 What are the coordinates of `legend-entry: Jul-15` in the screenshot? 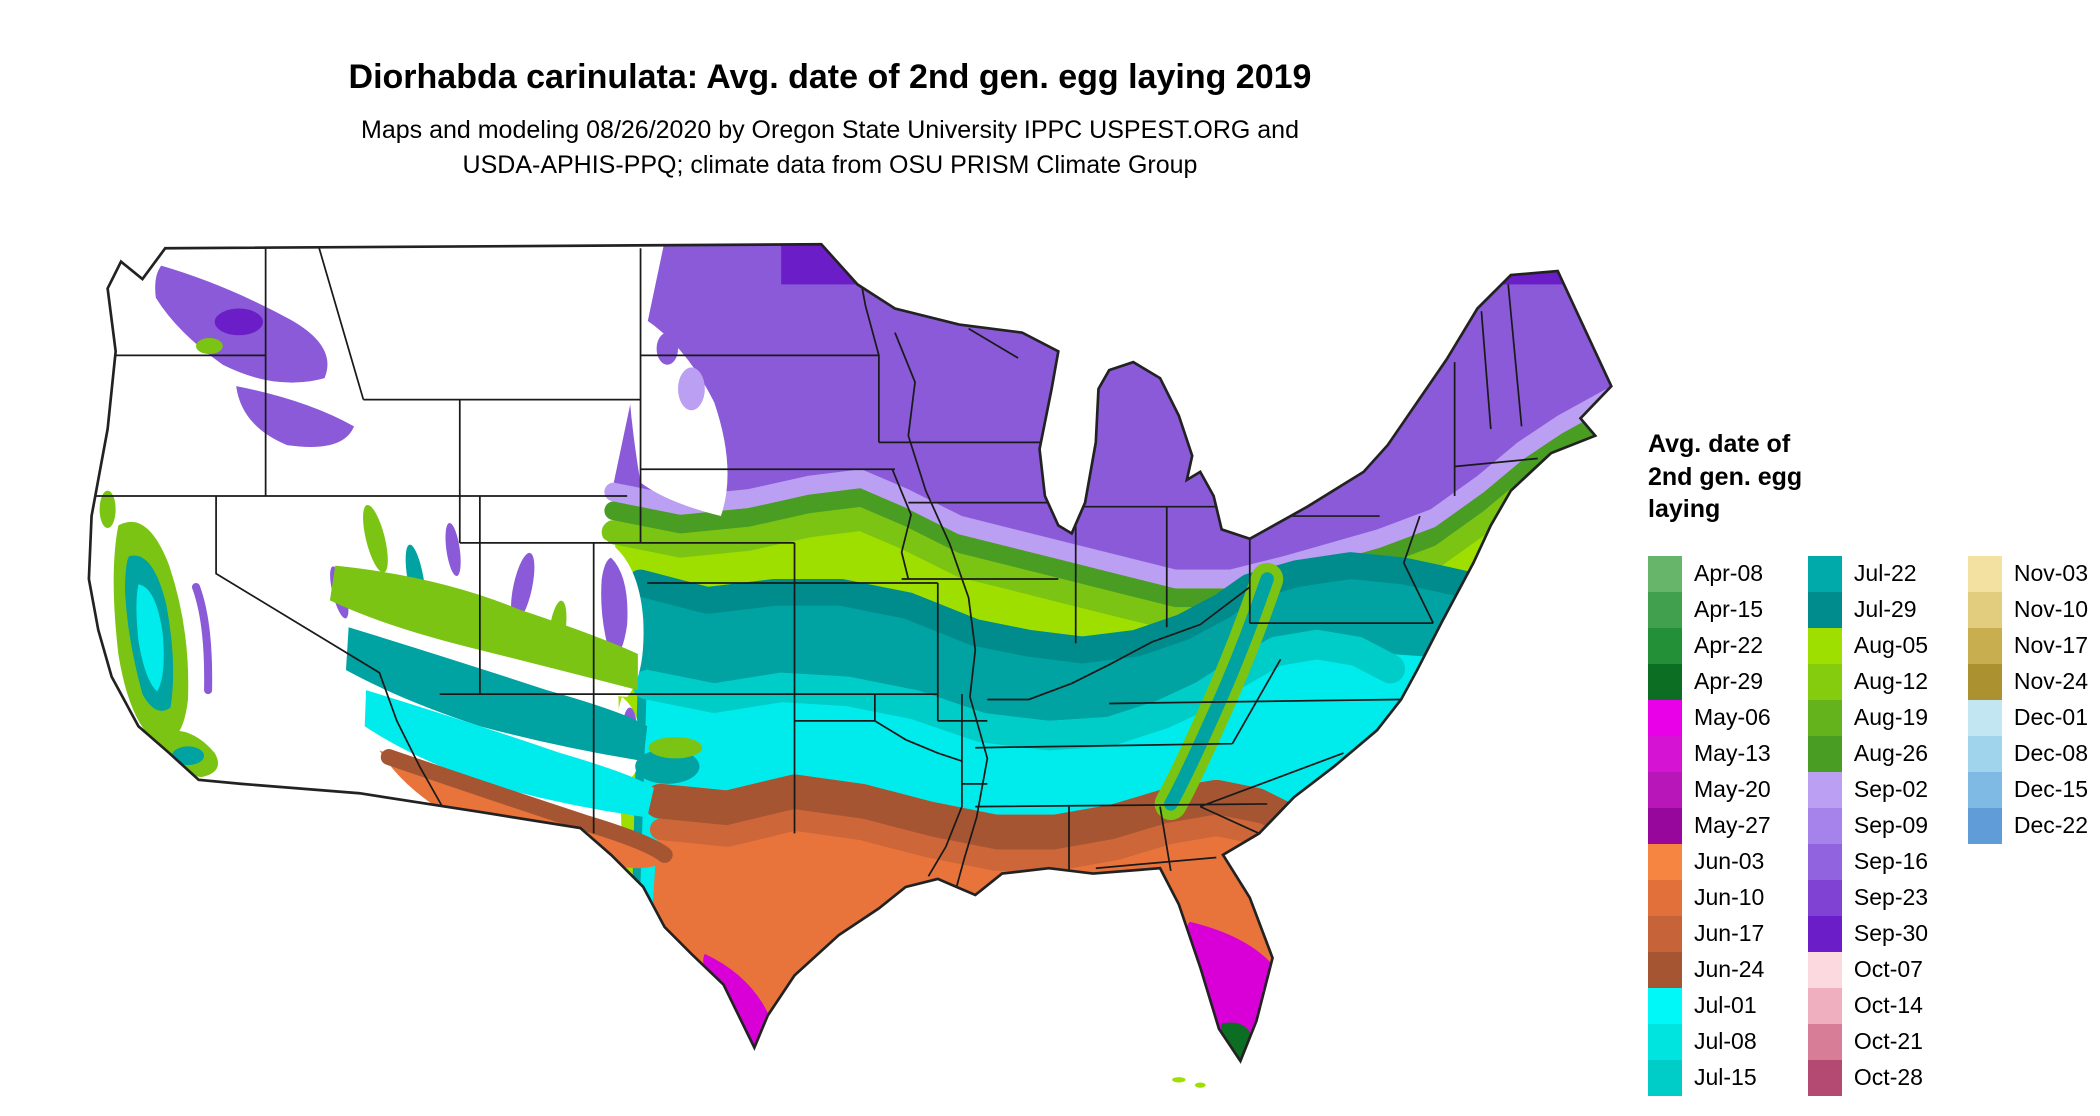 It's located at (1728, 1077).